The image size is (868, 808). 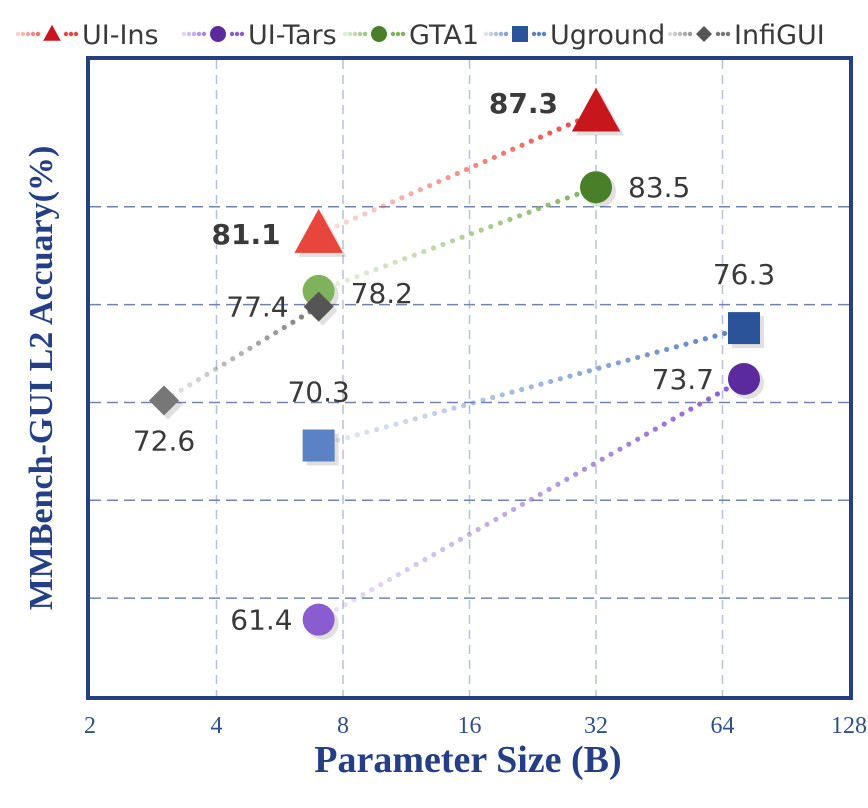 I want to click on legend-marker-ui-tars, so click(x=218, y=34).